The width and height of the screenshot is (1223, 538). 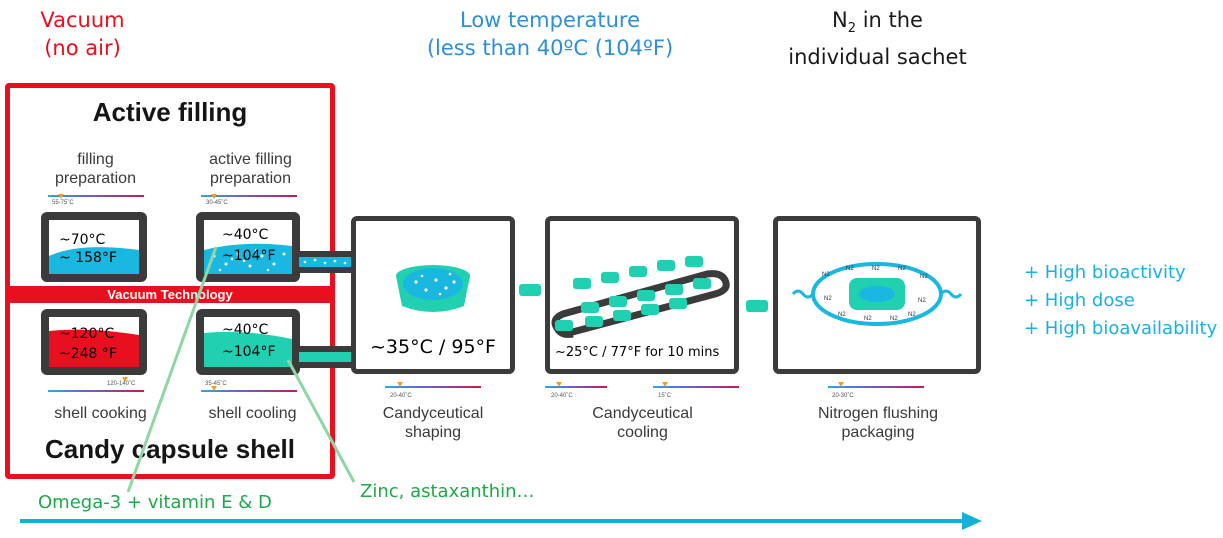 What do you see at coordinates (155, 502) in the screenshot?
I see `omega-ingredient-label: Omega-3 + vitamin E & D` at bounding box center [155, 502].